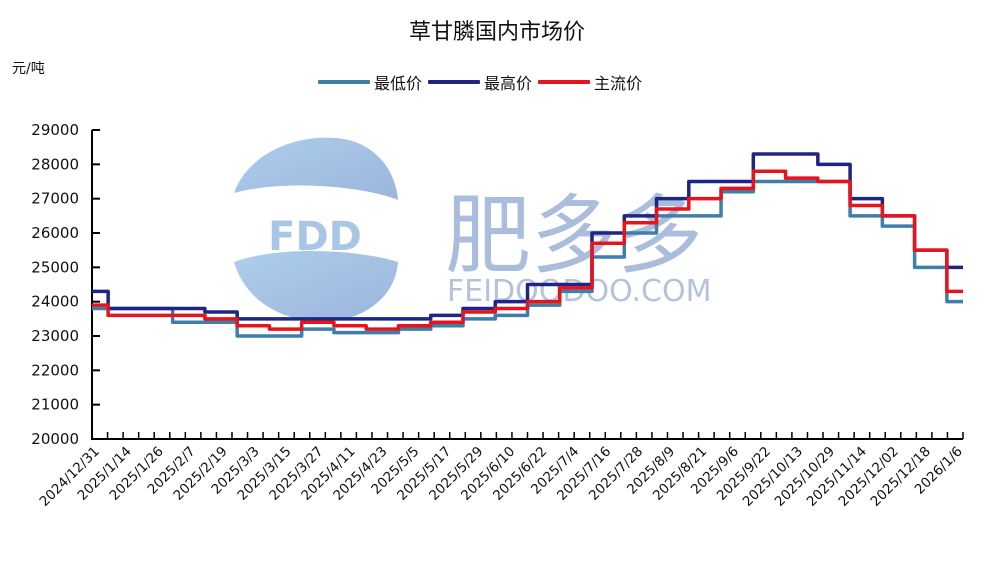 The width and height of the screenshot is (994, 562). I want to click on chart-title: 草甘膦国内市场价, so click(496, 32).